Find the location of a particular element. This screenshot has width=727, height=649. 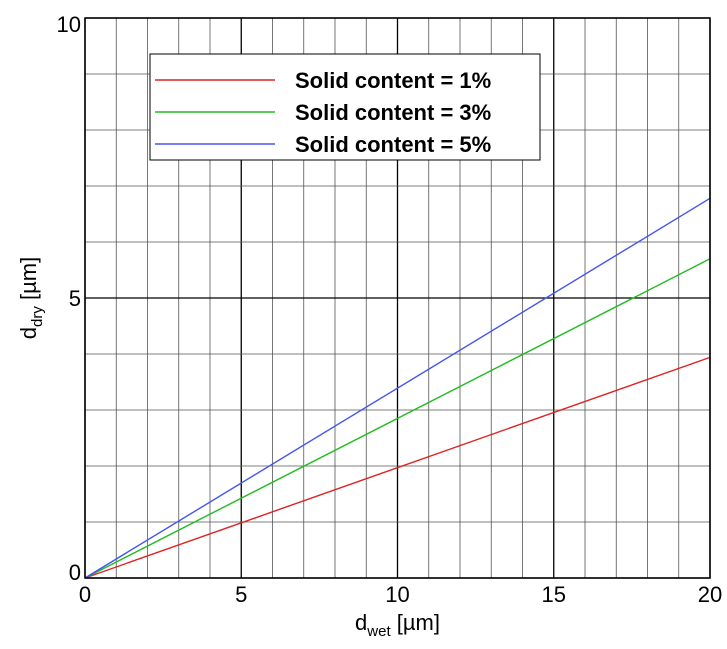

legend-label-2: Solid content = 3% is located at coordinates (393, 112).